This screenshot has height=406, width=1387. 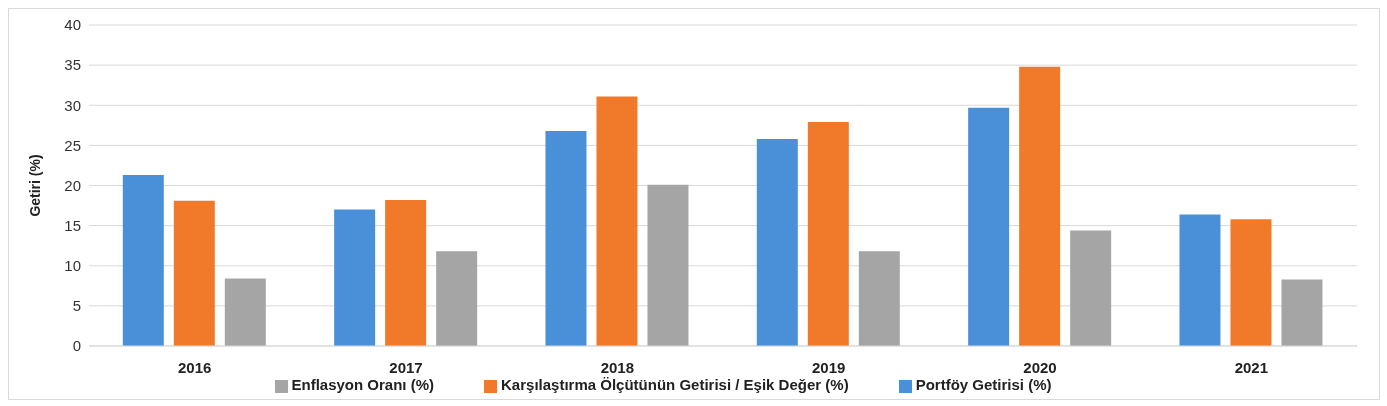 I want to click on y-tick-label: 25, so click(x=72, y=145).